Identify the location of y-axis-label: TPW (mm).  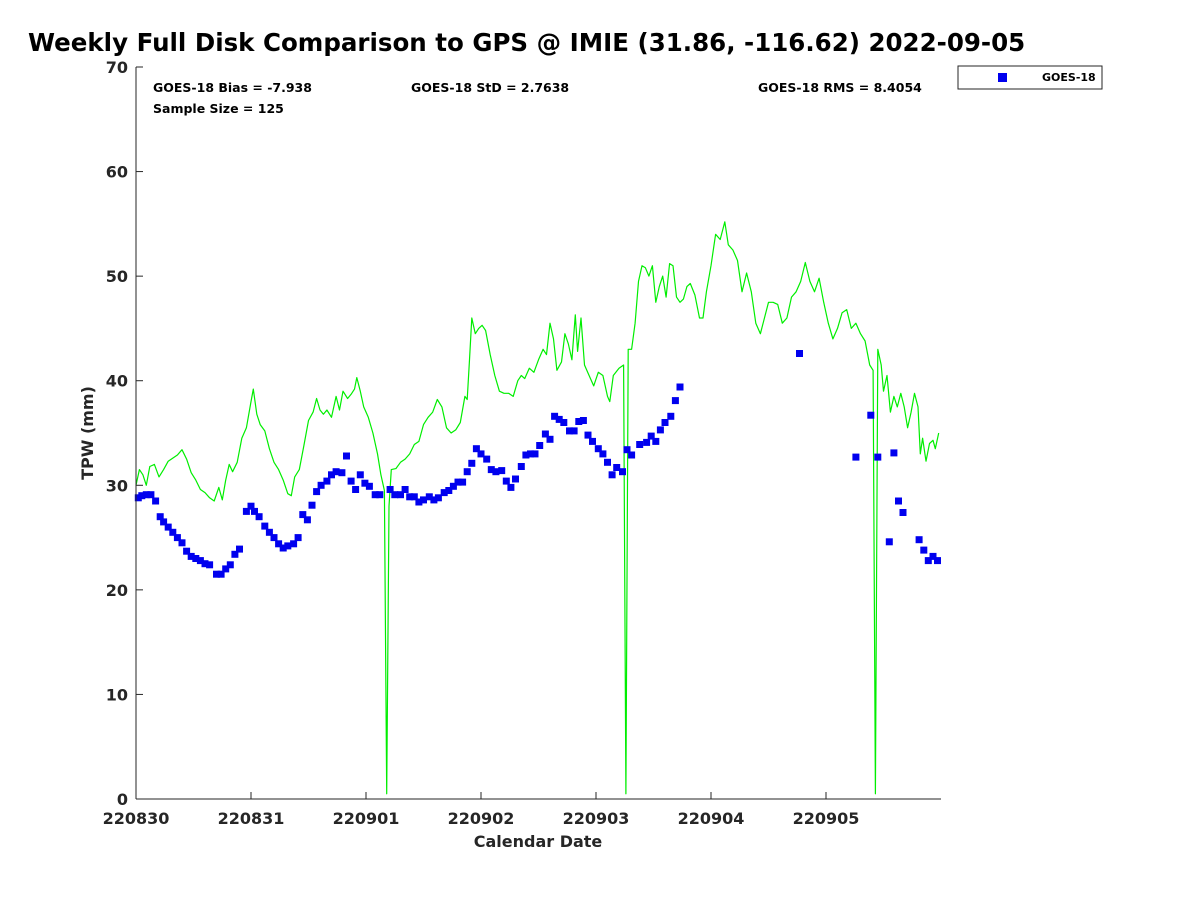
(87, 433).